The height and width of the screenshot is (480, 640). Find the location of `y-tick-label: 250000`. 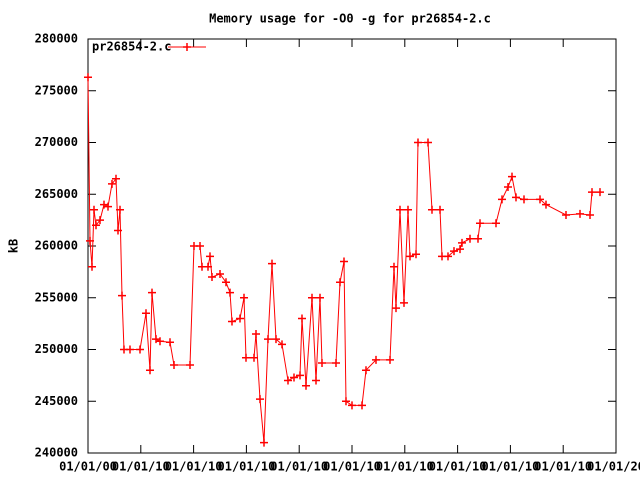

y-tick-label: 250000 is located at coordinates (56, 349).